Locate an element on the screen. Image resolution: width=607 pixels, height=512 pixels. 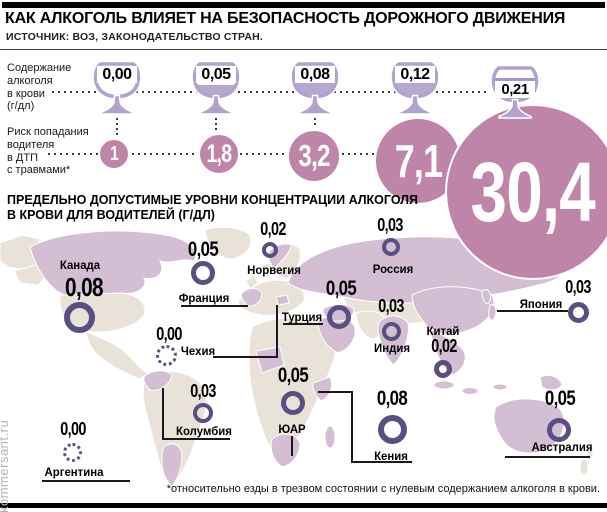
country-value-south-africa: 0,05 is located at coordinates (293, 375).